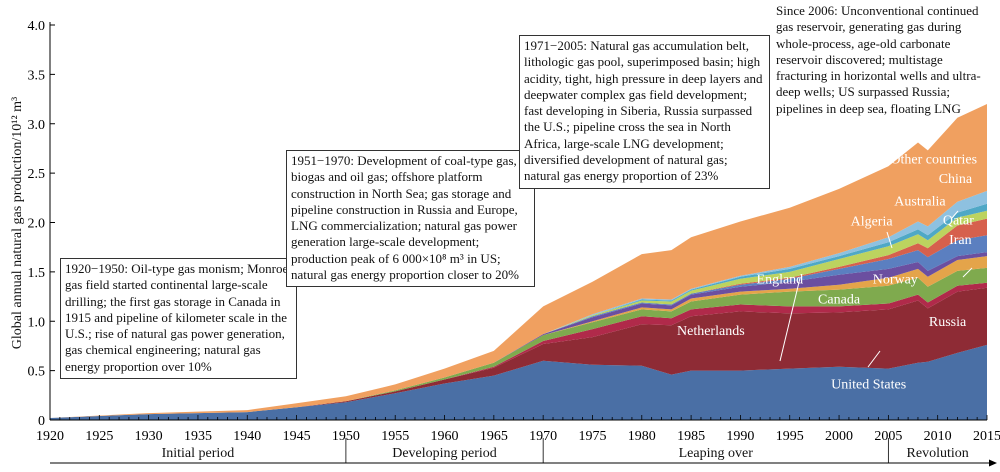  I want to click on series-label-england: England, so click(780, 280).